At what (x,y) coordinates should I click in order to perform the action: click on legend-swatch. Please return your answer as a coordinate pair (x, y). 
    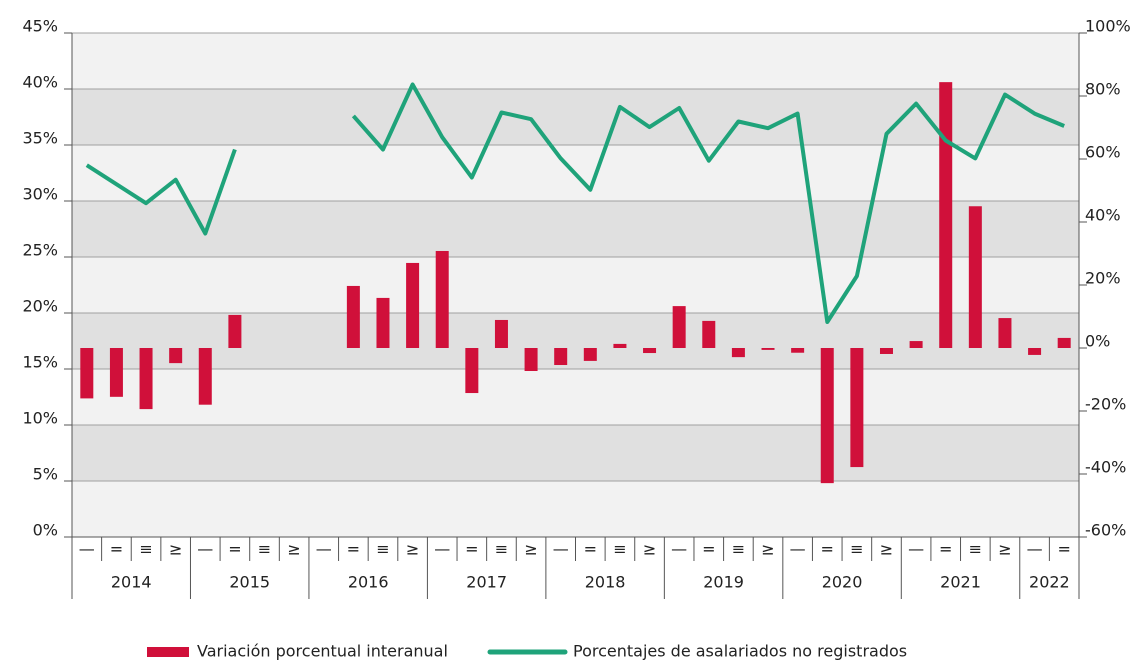
    Looking at the image, I should click on (168, 652).